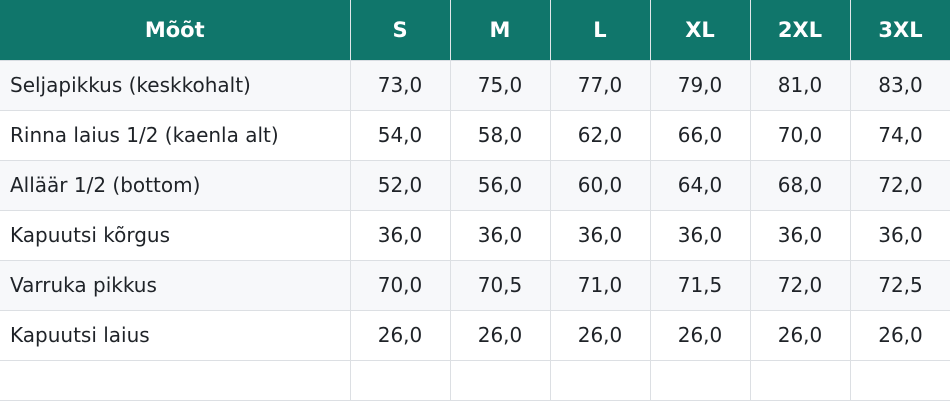 The height and width of the screenshot is (401, 950). What do you see at coordinates (600, 85) in the screenshot?
I see `table-cell: 77,0` at bounding box center [600, 85].